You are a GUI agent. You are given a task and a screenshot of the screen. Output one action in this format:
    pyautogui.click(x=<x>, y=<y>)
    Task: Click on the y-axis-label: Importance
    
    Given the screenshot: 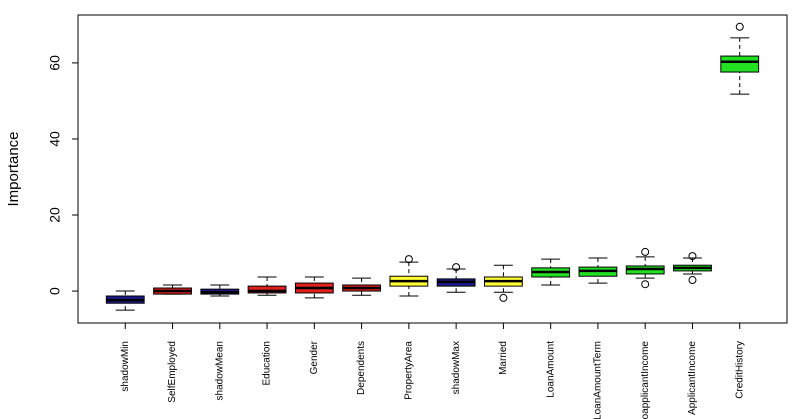 What is the action you would take?
    pyautogui.click(x=13, y=168)
    